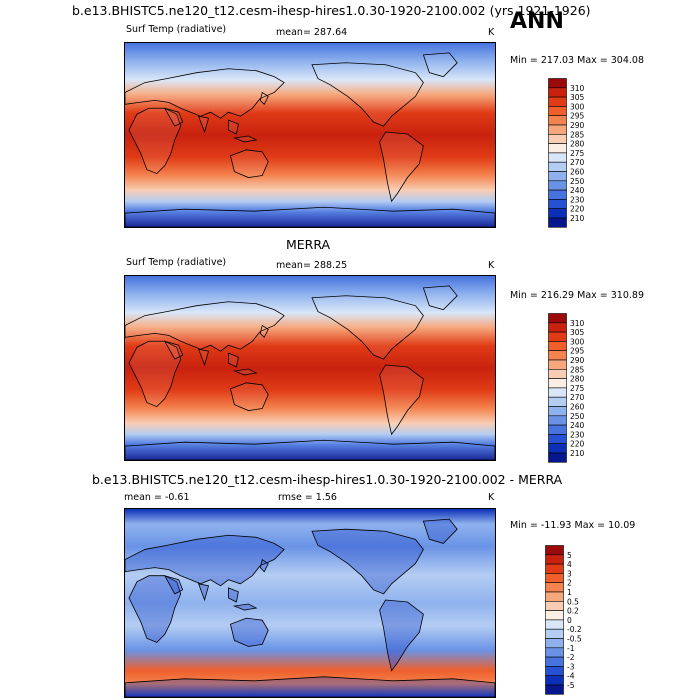  Describe the element at coordinates (577, 190) in the screenshot. I see `colorbar-tick-label: 240` at that location.